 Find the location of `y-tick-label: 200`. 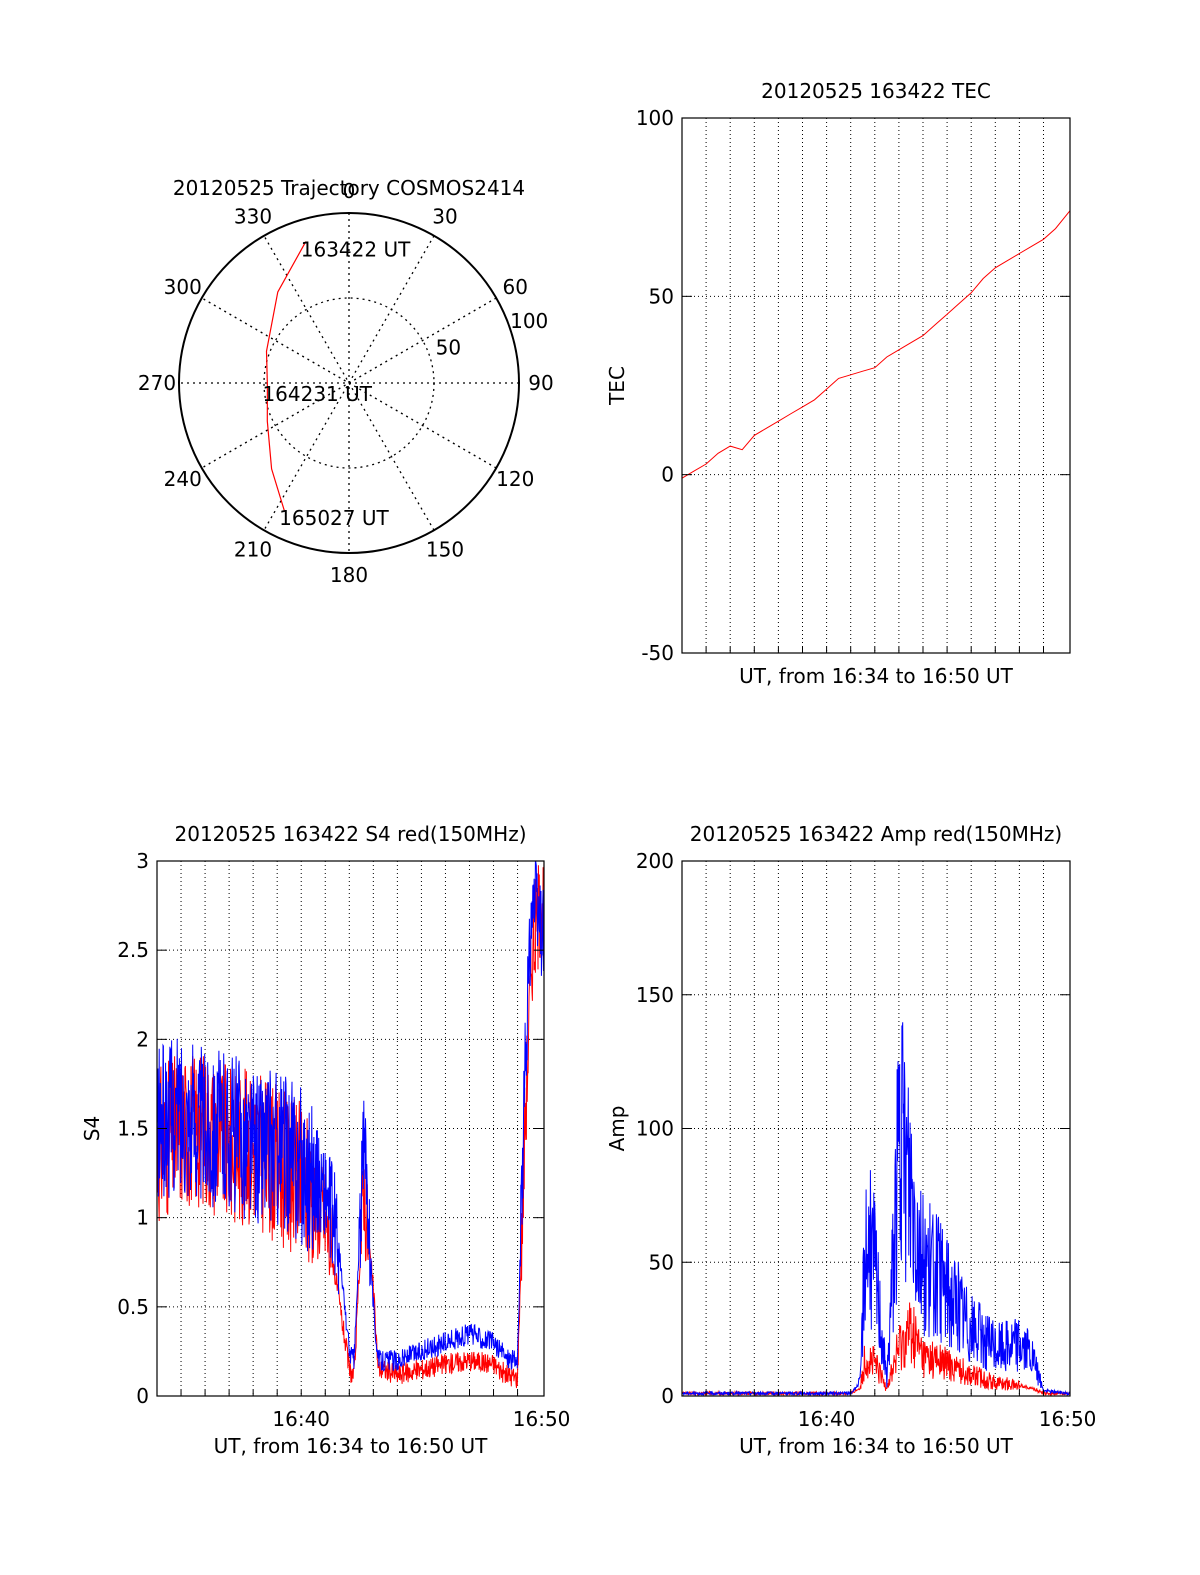

y-tick-label: 200 is located at coordinates (655, 861).